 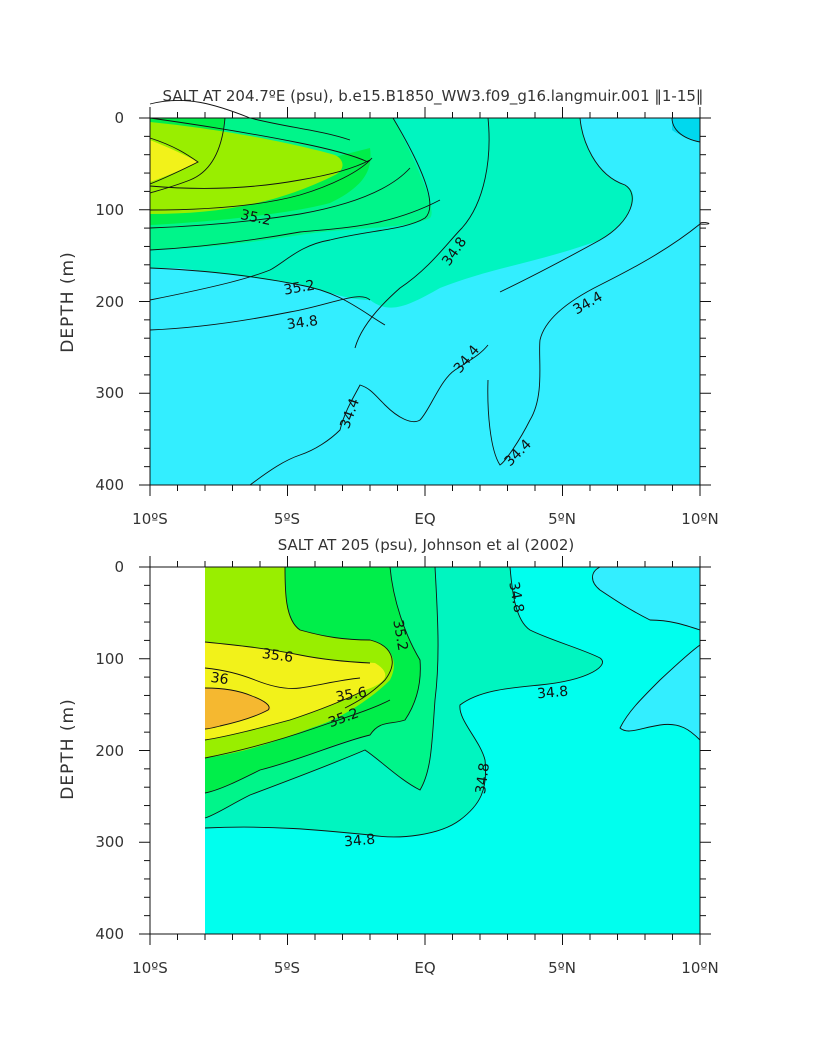 I want to click on fill-band-36.0-obs, so click(x=238, y=708).